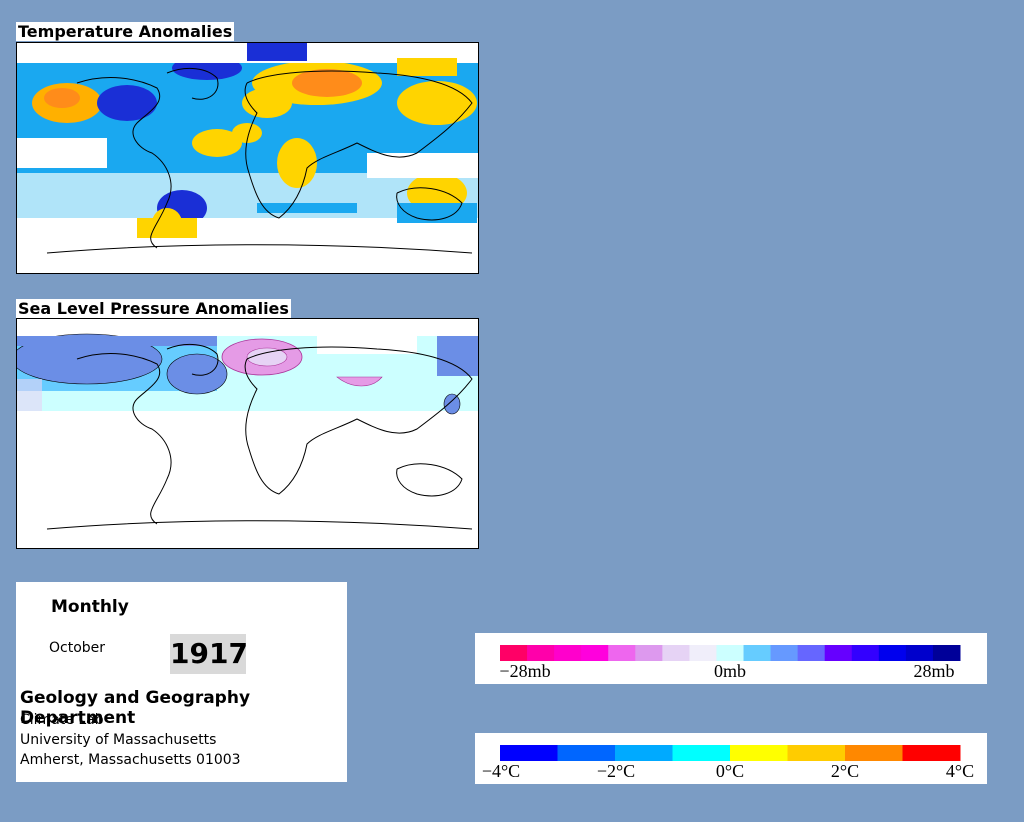 The width and height of the screenshot is (1024, 822). I want to click on temperature-colorbar, so click(730, 753).